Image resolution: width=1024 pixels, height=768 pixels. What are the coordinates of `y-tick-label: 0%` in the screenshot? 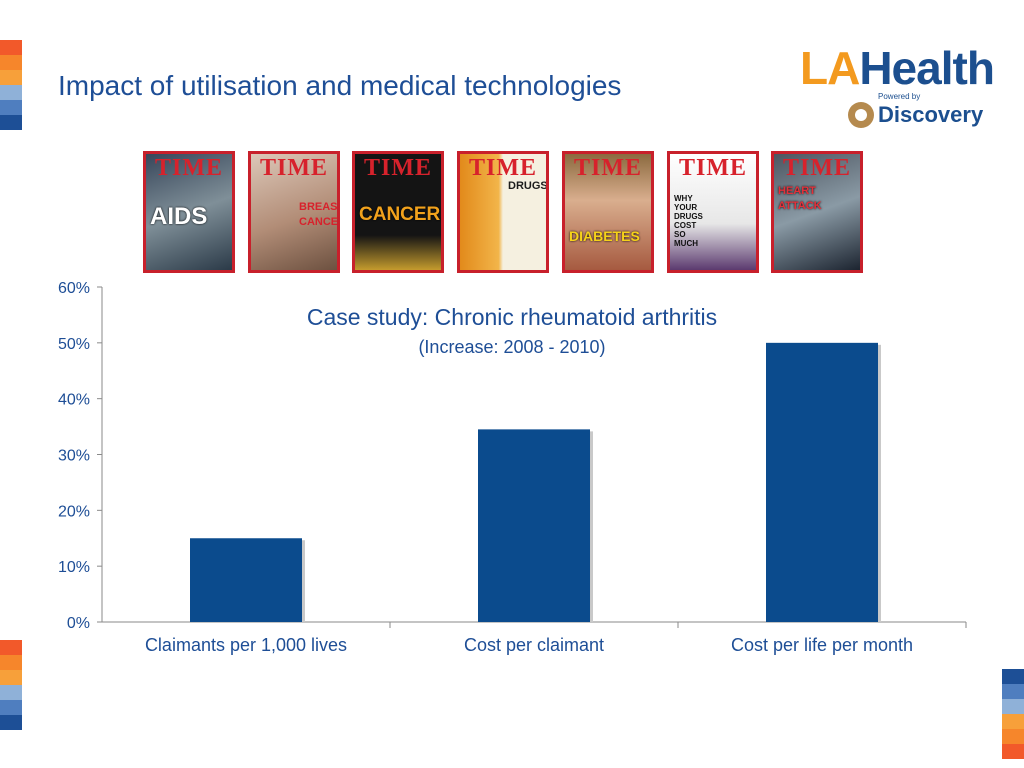 It's located at (78, 623).